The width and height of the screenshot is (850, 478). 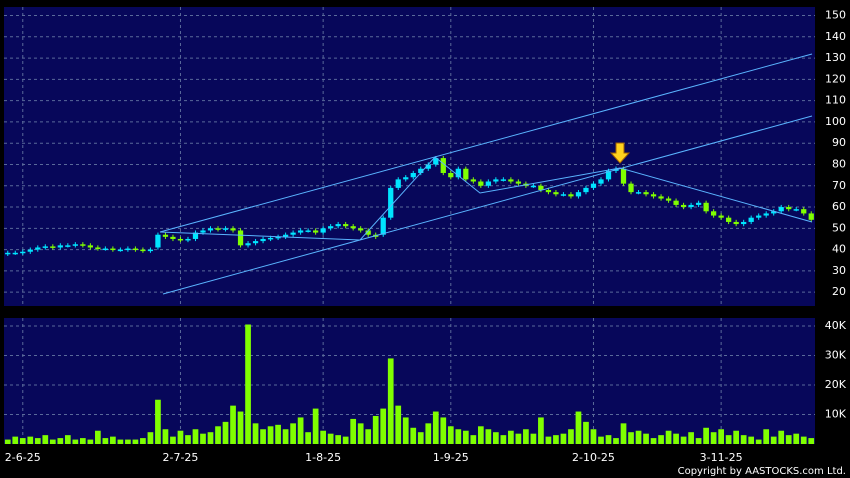 What do you see at coordinates (486, 198) in the screenshot?
I see `trend-zigzag` at bounding box center [486, 198].